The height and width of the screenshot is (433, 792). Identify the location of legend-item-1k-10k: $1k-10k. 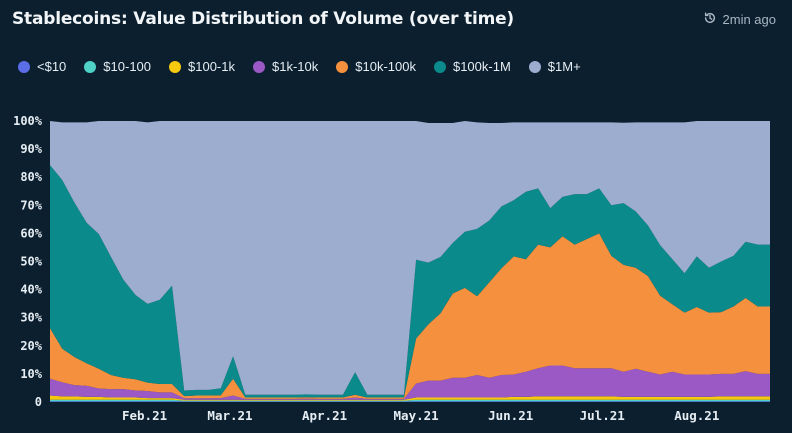
(285, 66).